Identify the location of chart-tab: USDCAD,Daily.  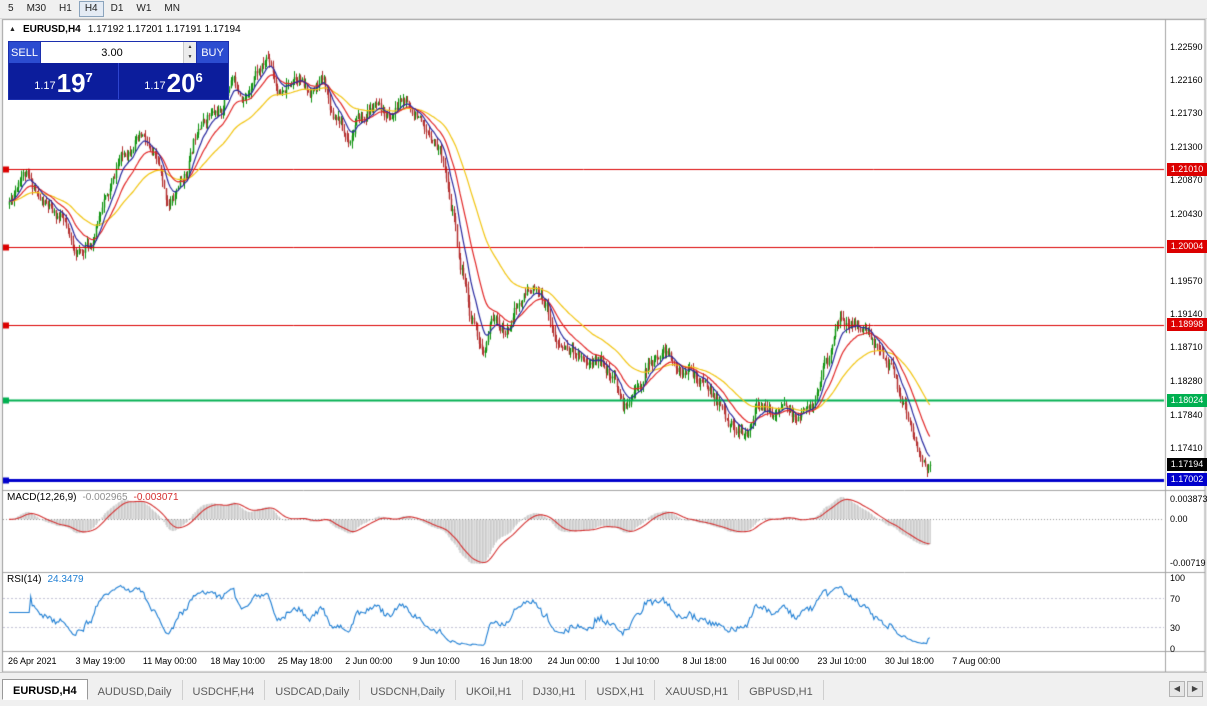
(313, 690).